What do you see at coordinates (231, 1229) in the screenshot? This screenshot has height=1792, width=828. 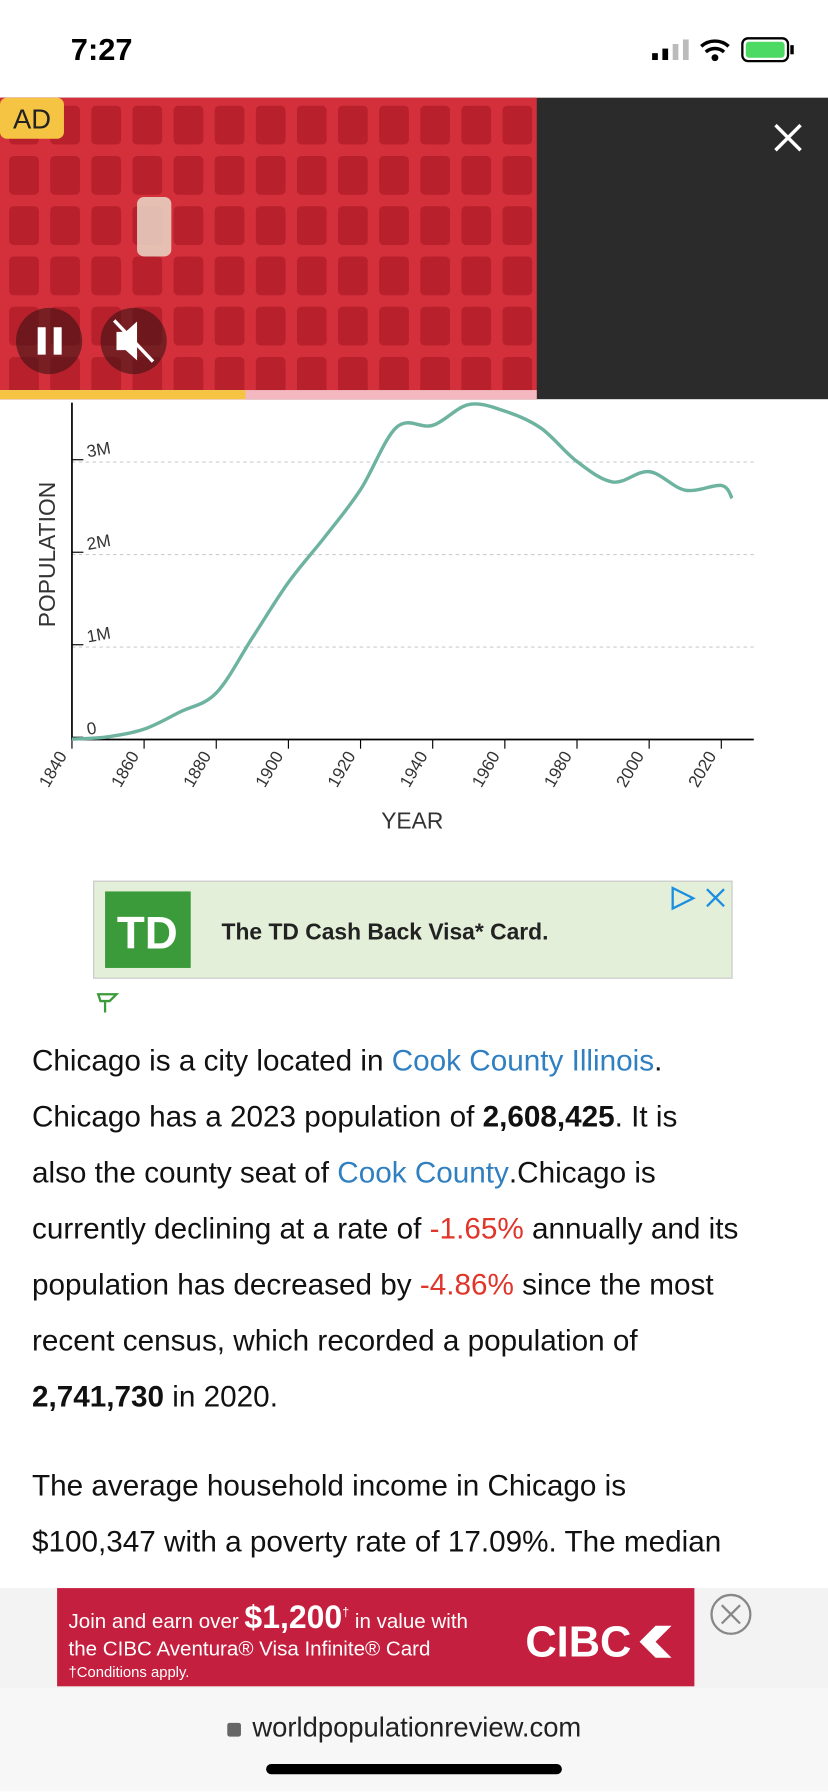 I see `text-segment: currently declining at a rate of` at bounding box center [231, 1229].